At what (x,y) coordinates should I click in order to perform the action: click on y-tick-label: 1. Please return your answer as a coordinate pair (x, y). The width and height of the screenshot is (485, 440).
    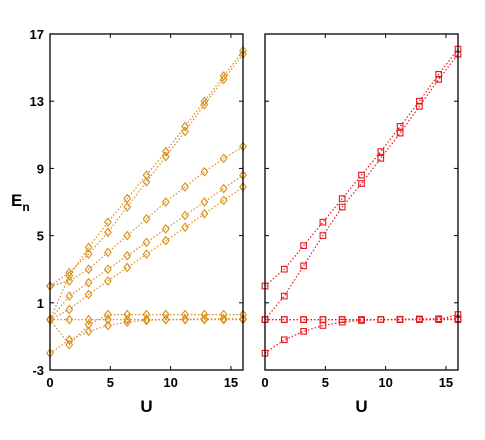
    Looking at the image, I should click on (40, 303).